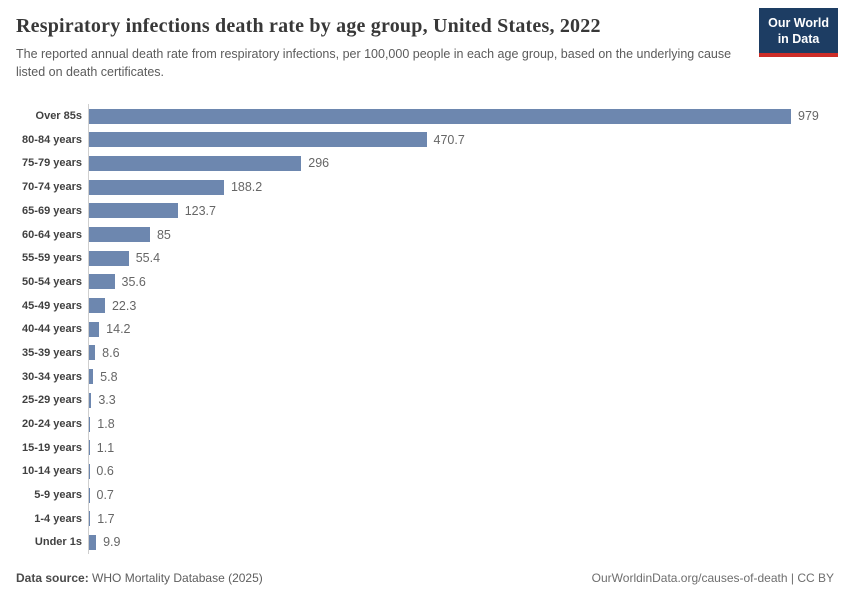 The width and height of the screenshot is (850, 600). Describe the element at coordinates (105, 495) in the screenshot. I see `value-label: 0.7` at that location.